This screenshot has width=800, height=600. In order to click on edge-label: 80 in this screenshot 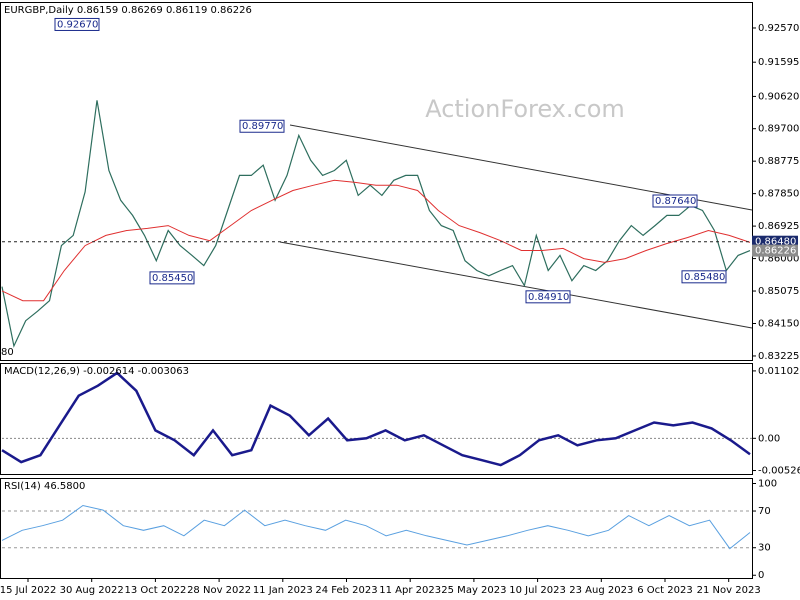, I will do `click(7, 352)`.